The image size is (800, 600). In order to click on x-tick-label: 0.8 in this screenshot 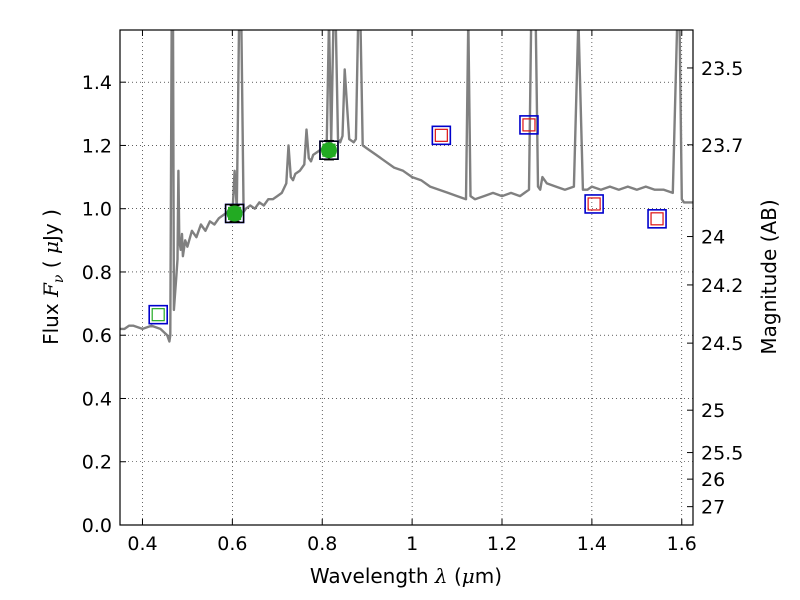, I will do `click(322, 544)`.